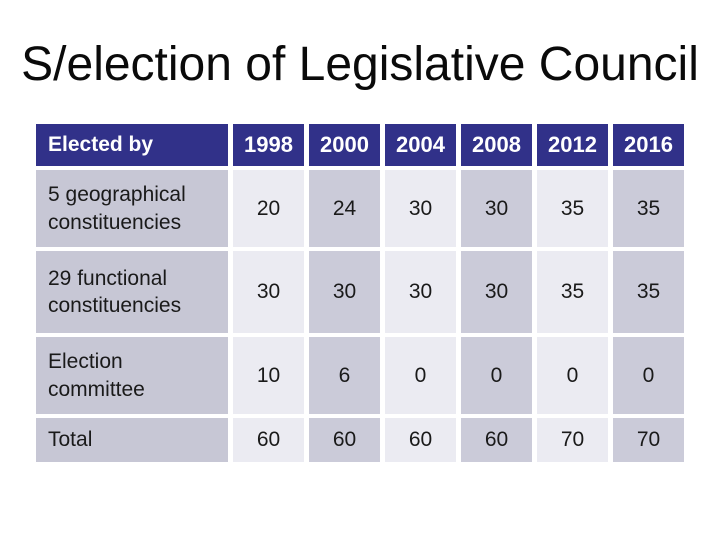 This screenshot has height=540, width=720. What do you see at coordinates (496, 145) in the screenshot?
I see `column-header-2008: 2008` at bounding box center [496, 145].